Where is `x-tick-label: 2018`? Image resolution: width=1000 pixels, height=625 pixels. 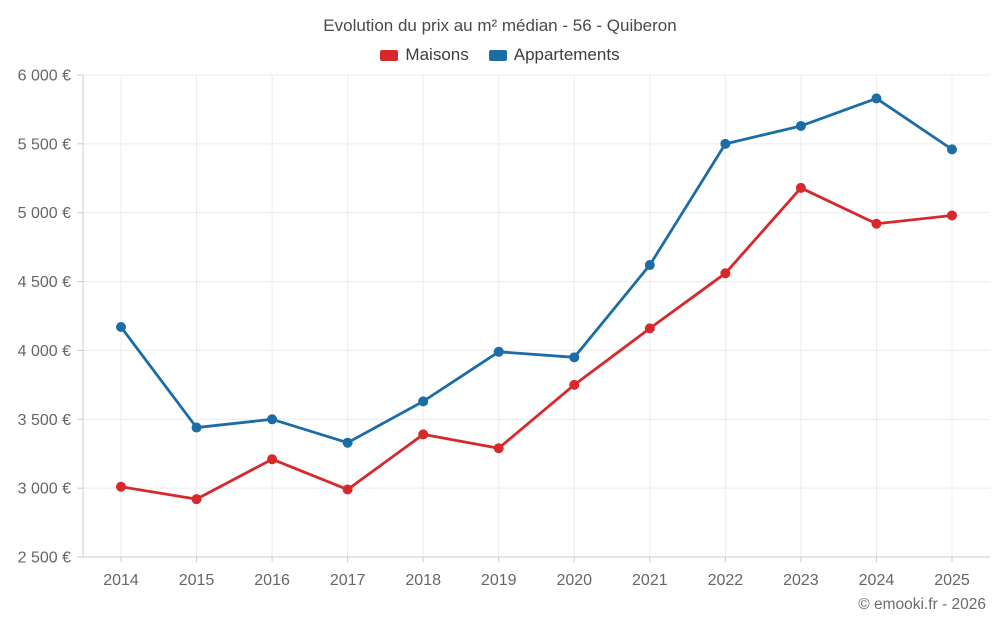
x-tick-label: 2018 is located at coordinates (423, 580).